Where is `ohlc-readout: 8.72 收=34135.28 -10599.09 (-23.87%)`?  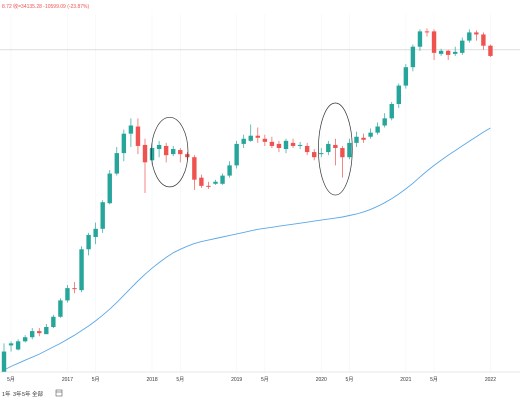 ohlc-readout: 8.72 收=34135.28 -10599.09 (-23.87%) is located at coordinates (45, 6).